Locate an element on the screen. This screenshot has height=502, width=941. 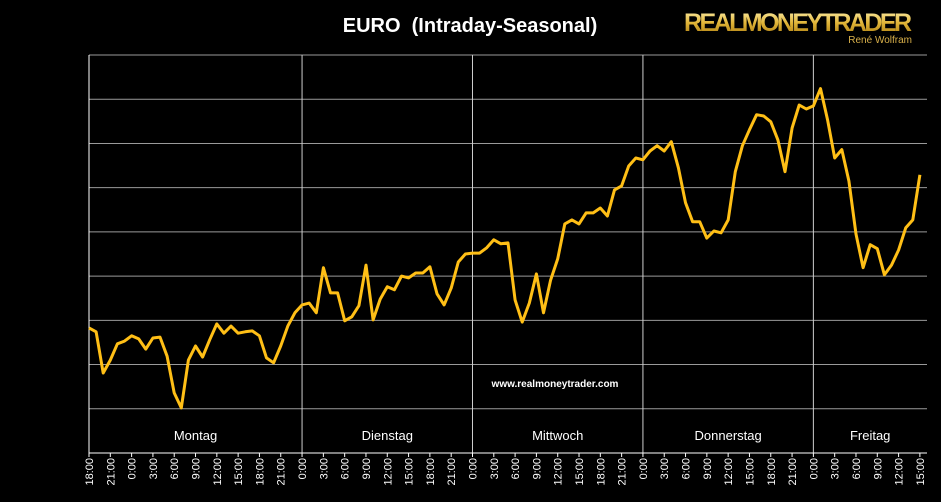
chart-title: EURO (Intraday-Seasonal) is located at coordinates (470, 26).